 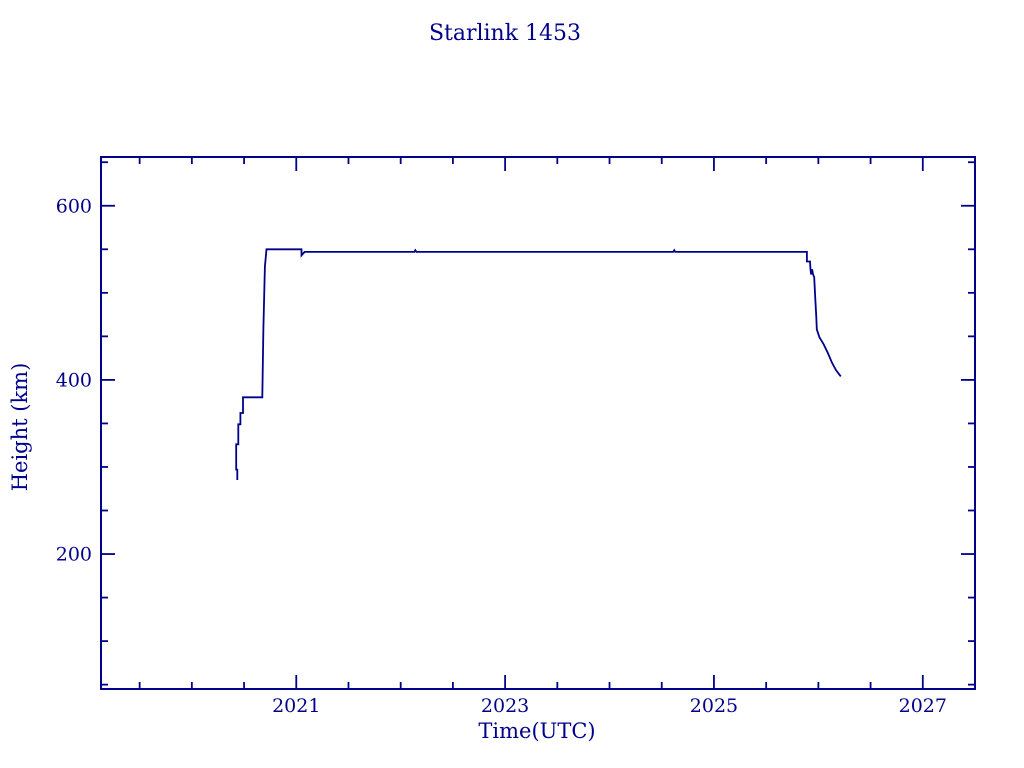 I want to click on chart-title: Starlink 1453, so click(x=505, y=33).